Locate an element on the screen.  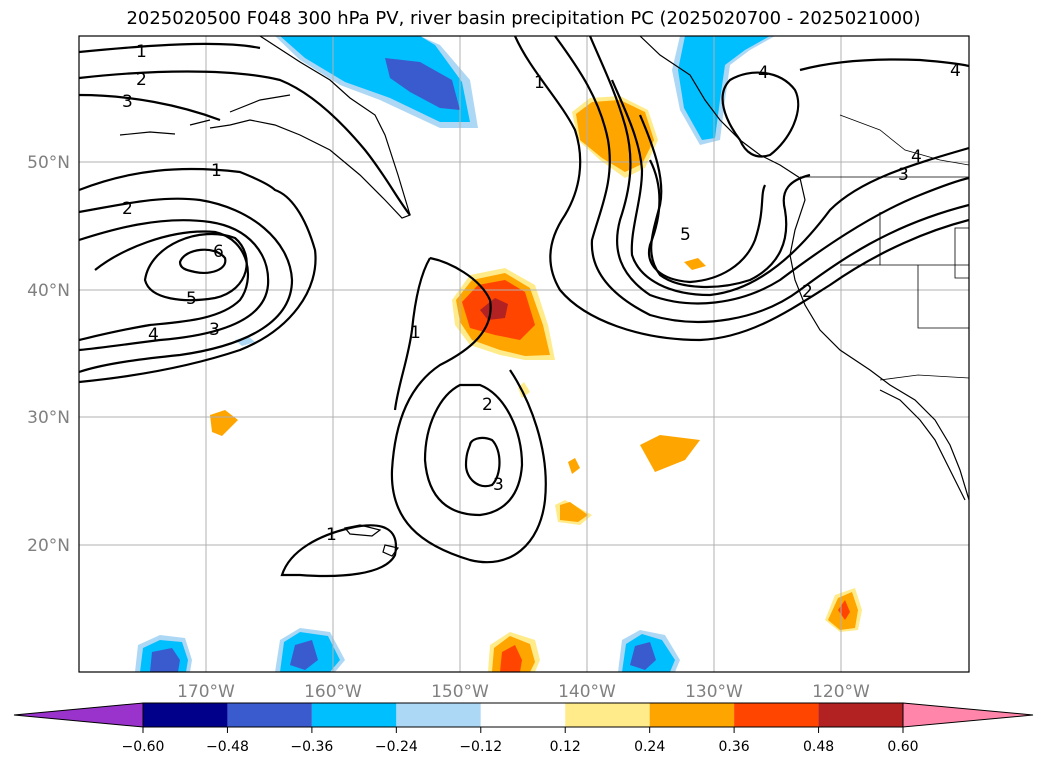
lon-label-120w: 120°W is located at coordinates (841, 692).